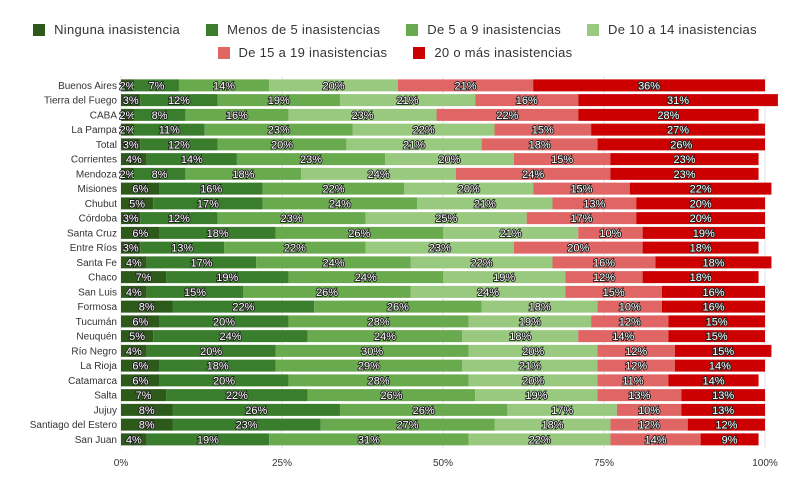  Describe the element at coordinates (105, 410) in the screenshot. I see `category-label: Jujuy` at that location.